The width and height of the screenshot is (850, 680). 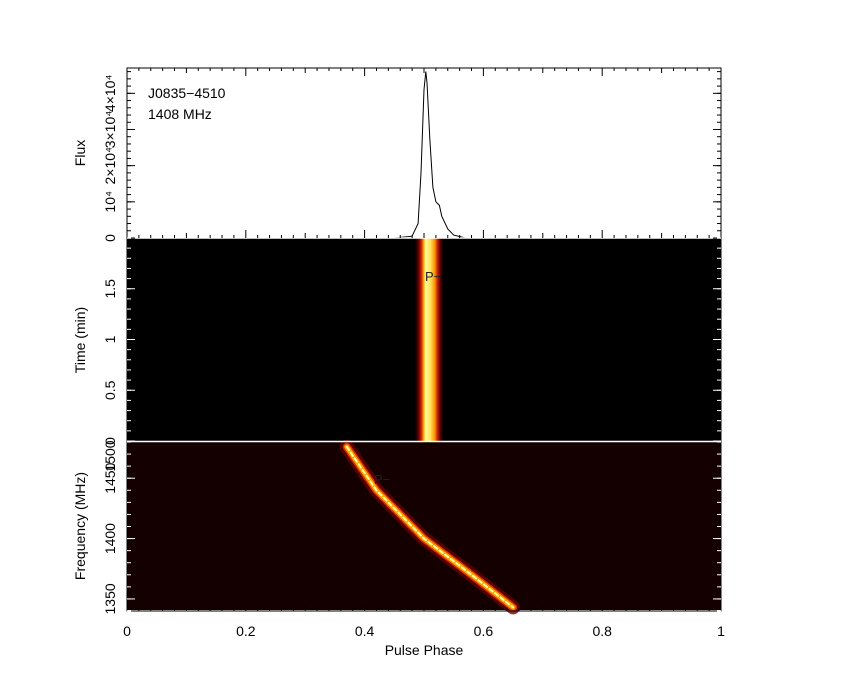 What do you see at coordinates (246, 631) in the screenshot?
I see `x-tick-label: 0.2` at bounding box center [246, 631].